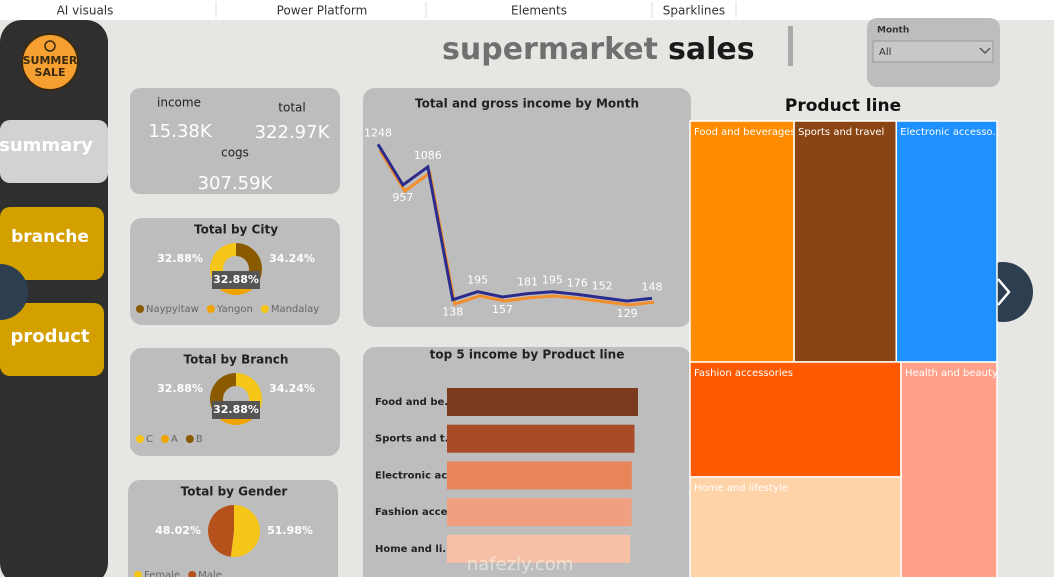  Describe the element at coordinates (428, 155) in the screenshot. I see `data-label: 1086` at that location.